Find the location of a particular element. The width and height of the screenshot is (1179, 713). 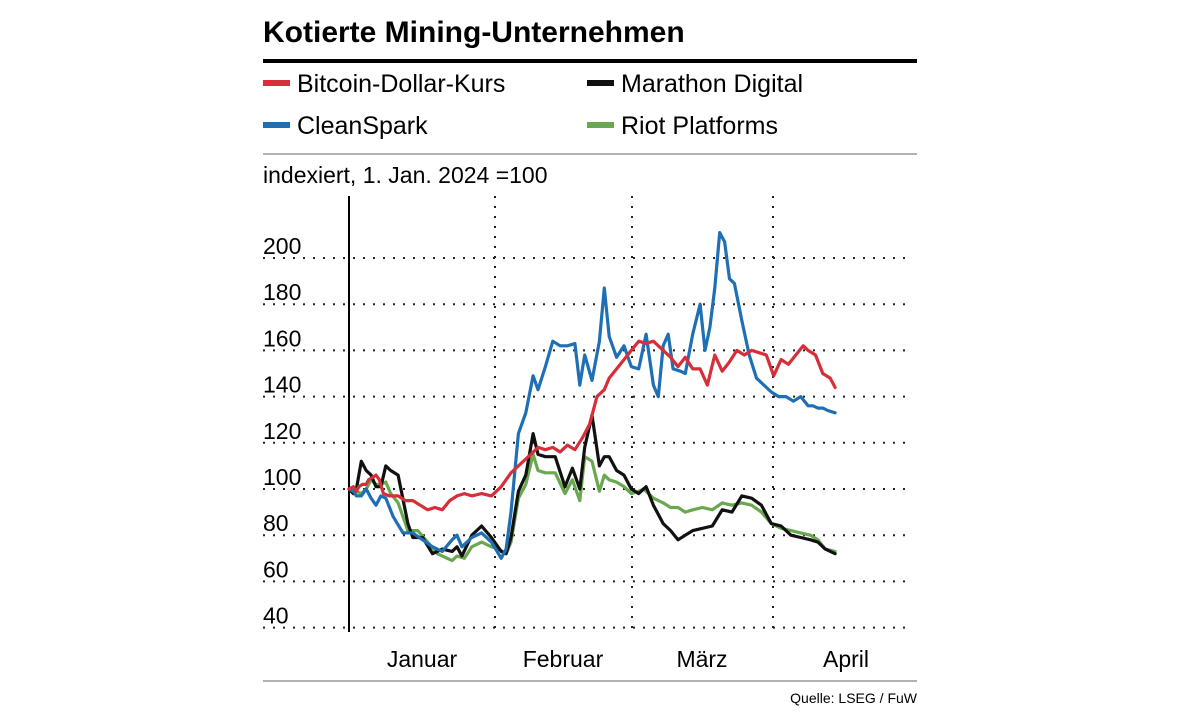

y-axis-ticks: 200 180 160 140 120 100 80 60 40 is located at coordinates (282, 431).